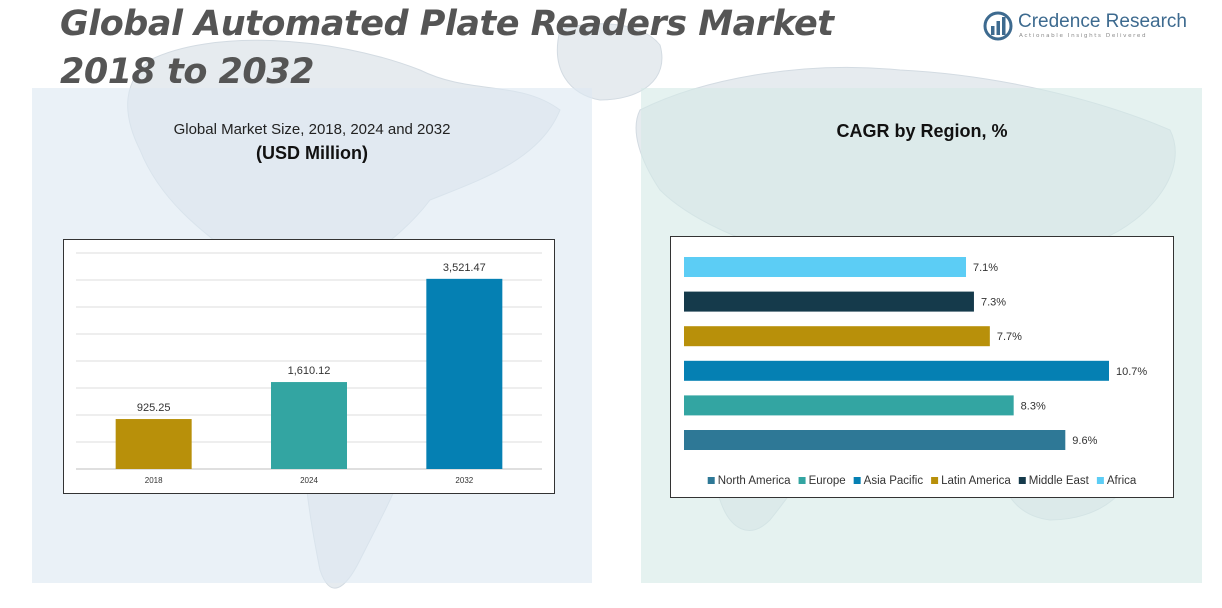  Describe the element at coordinates (875, 440) in the screenshot. I see `bar-north-america` at that location.